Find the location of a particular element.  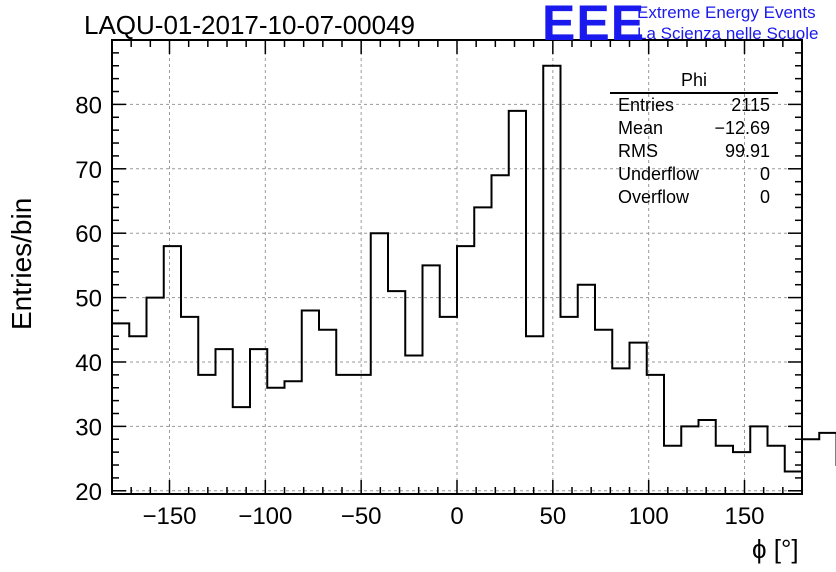

y-tick-label: 70 is located at coordinates (88, 170).